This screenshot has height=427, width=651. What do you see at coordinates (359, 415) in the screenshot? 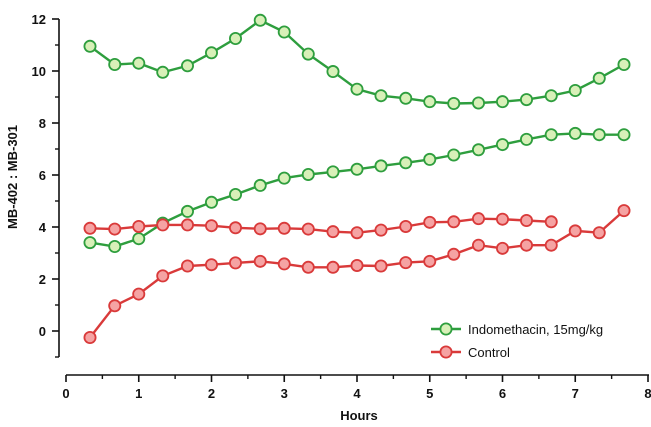
I see `x-axis-title: Hours` at bounding box center [359, 415].